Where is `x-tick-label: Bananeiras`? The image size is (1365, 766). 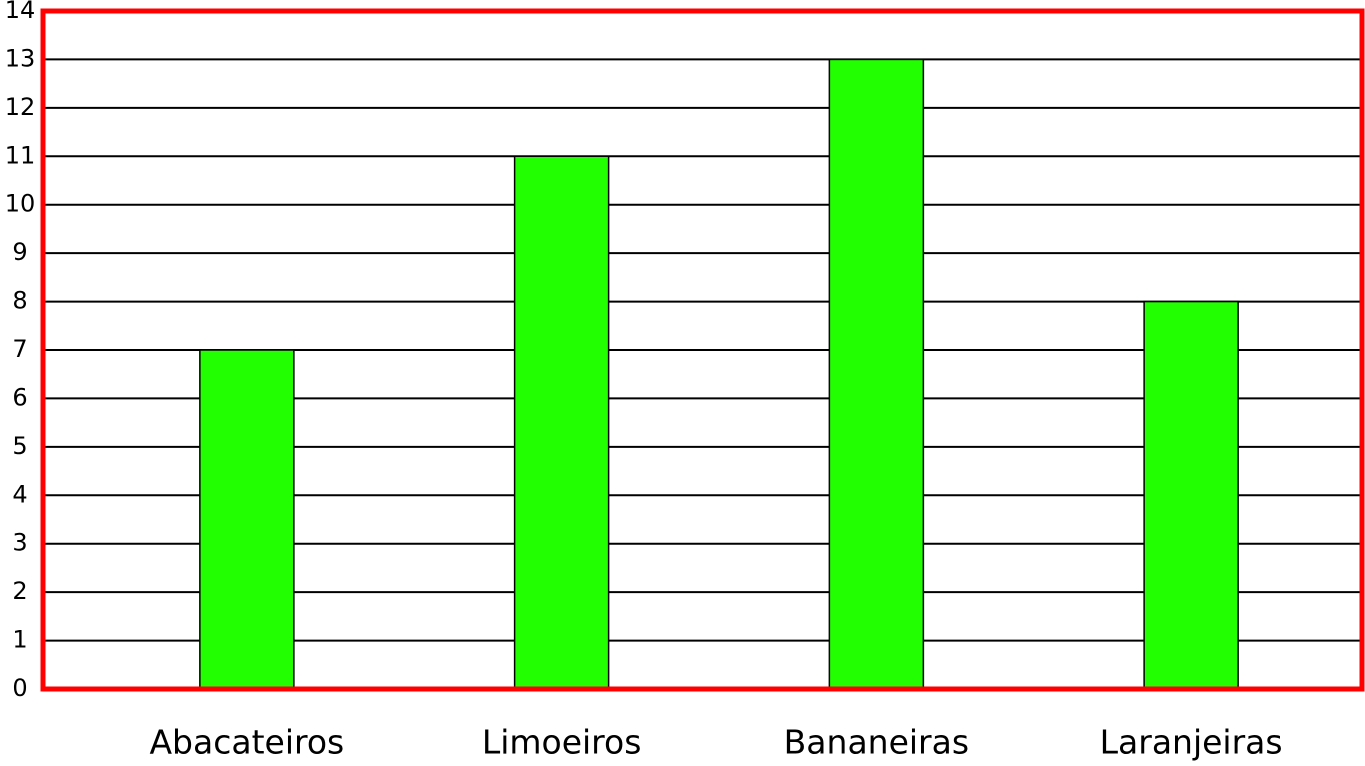 x-tick-label: Bananeiras is located at coordinates (876, 742).